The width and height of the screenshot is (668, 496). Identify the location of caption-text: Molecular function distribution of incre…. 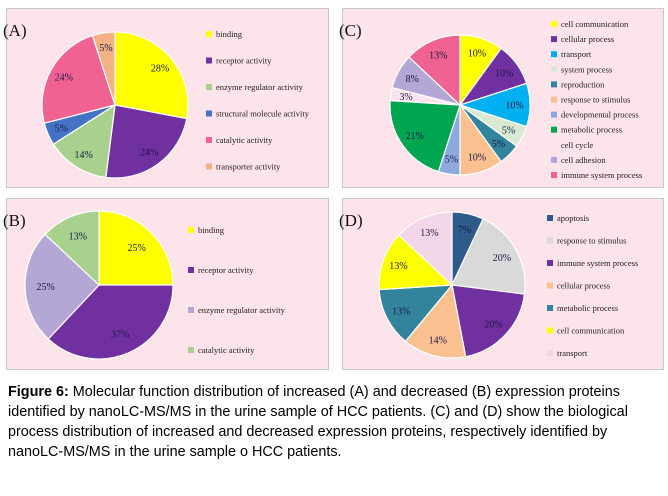
(318, 422).